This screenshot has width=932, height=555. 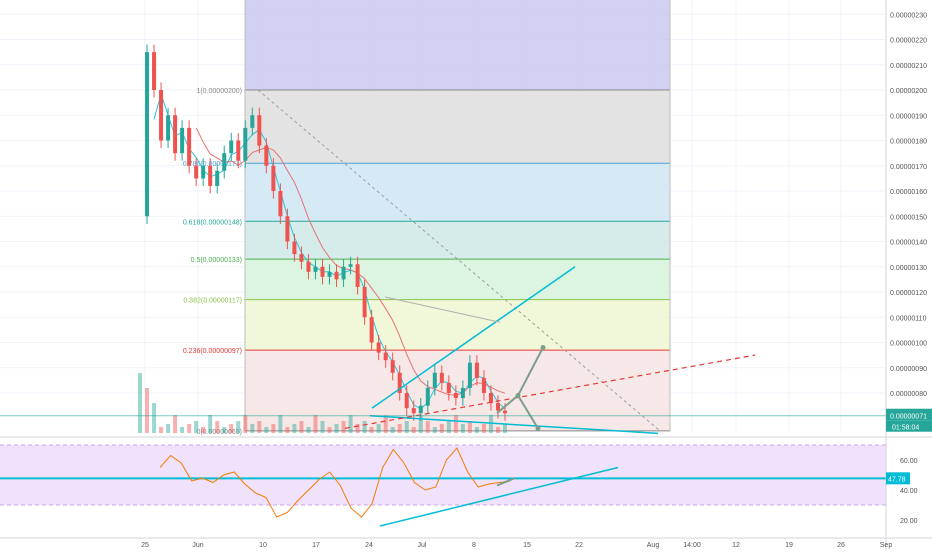 What do you see at coordinates (692, 545) in the screenshot?
I see `time-tick-label-10: 14:00` at bounding box center [692, 545].